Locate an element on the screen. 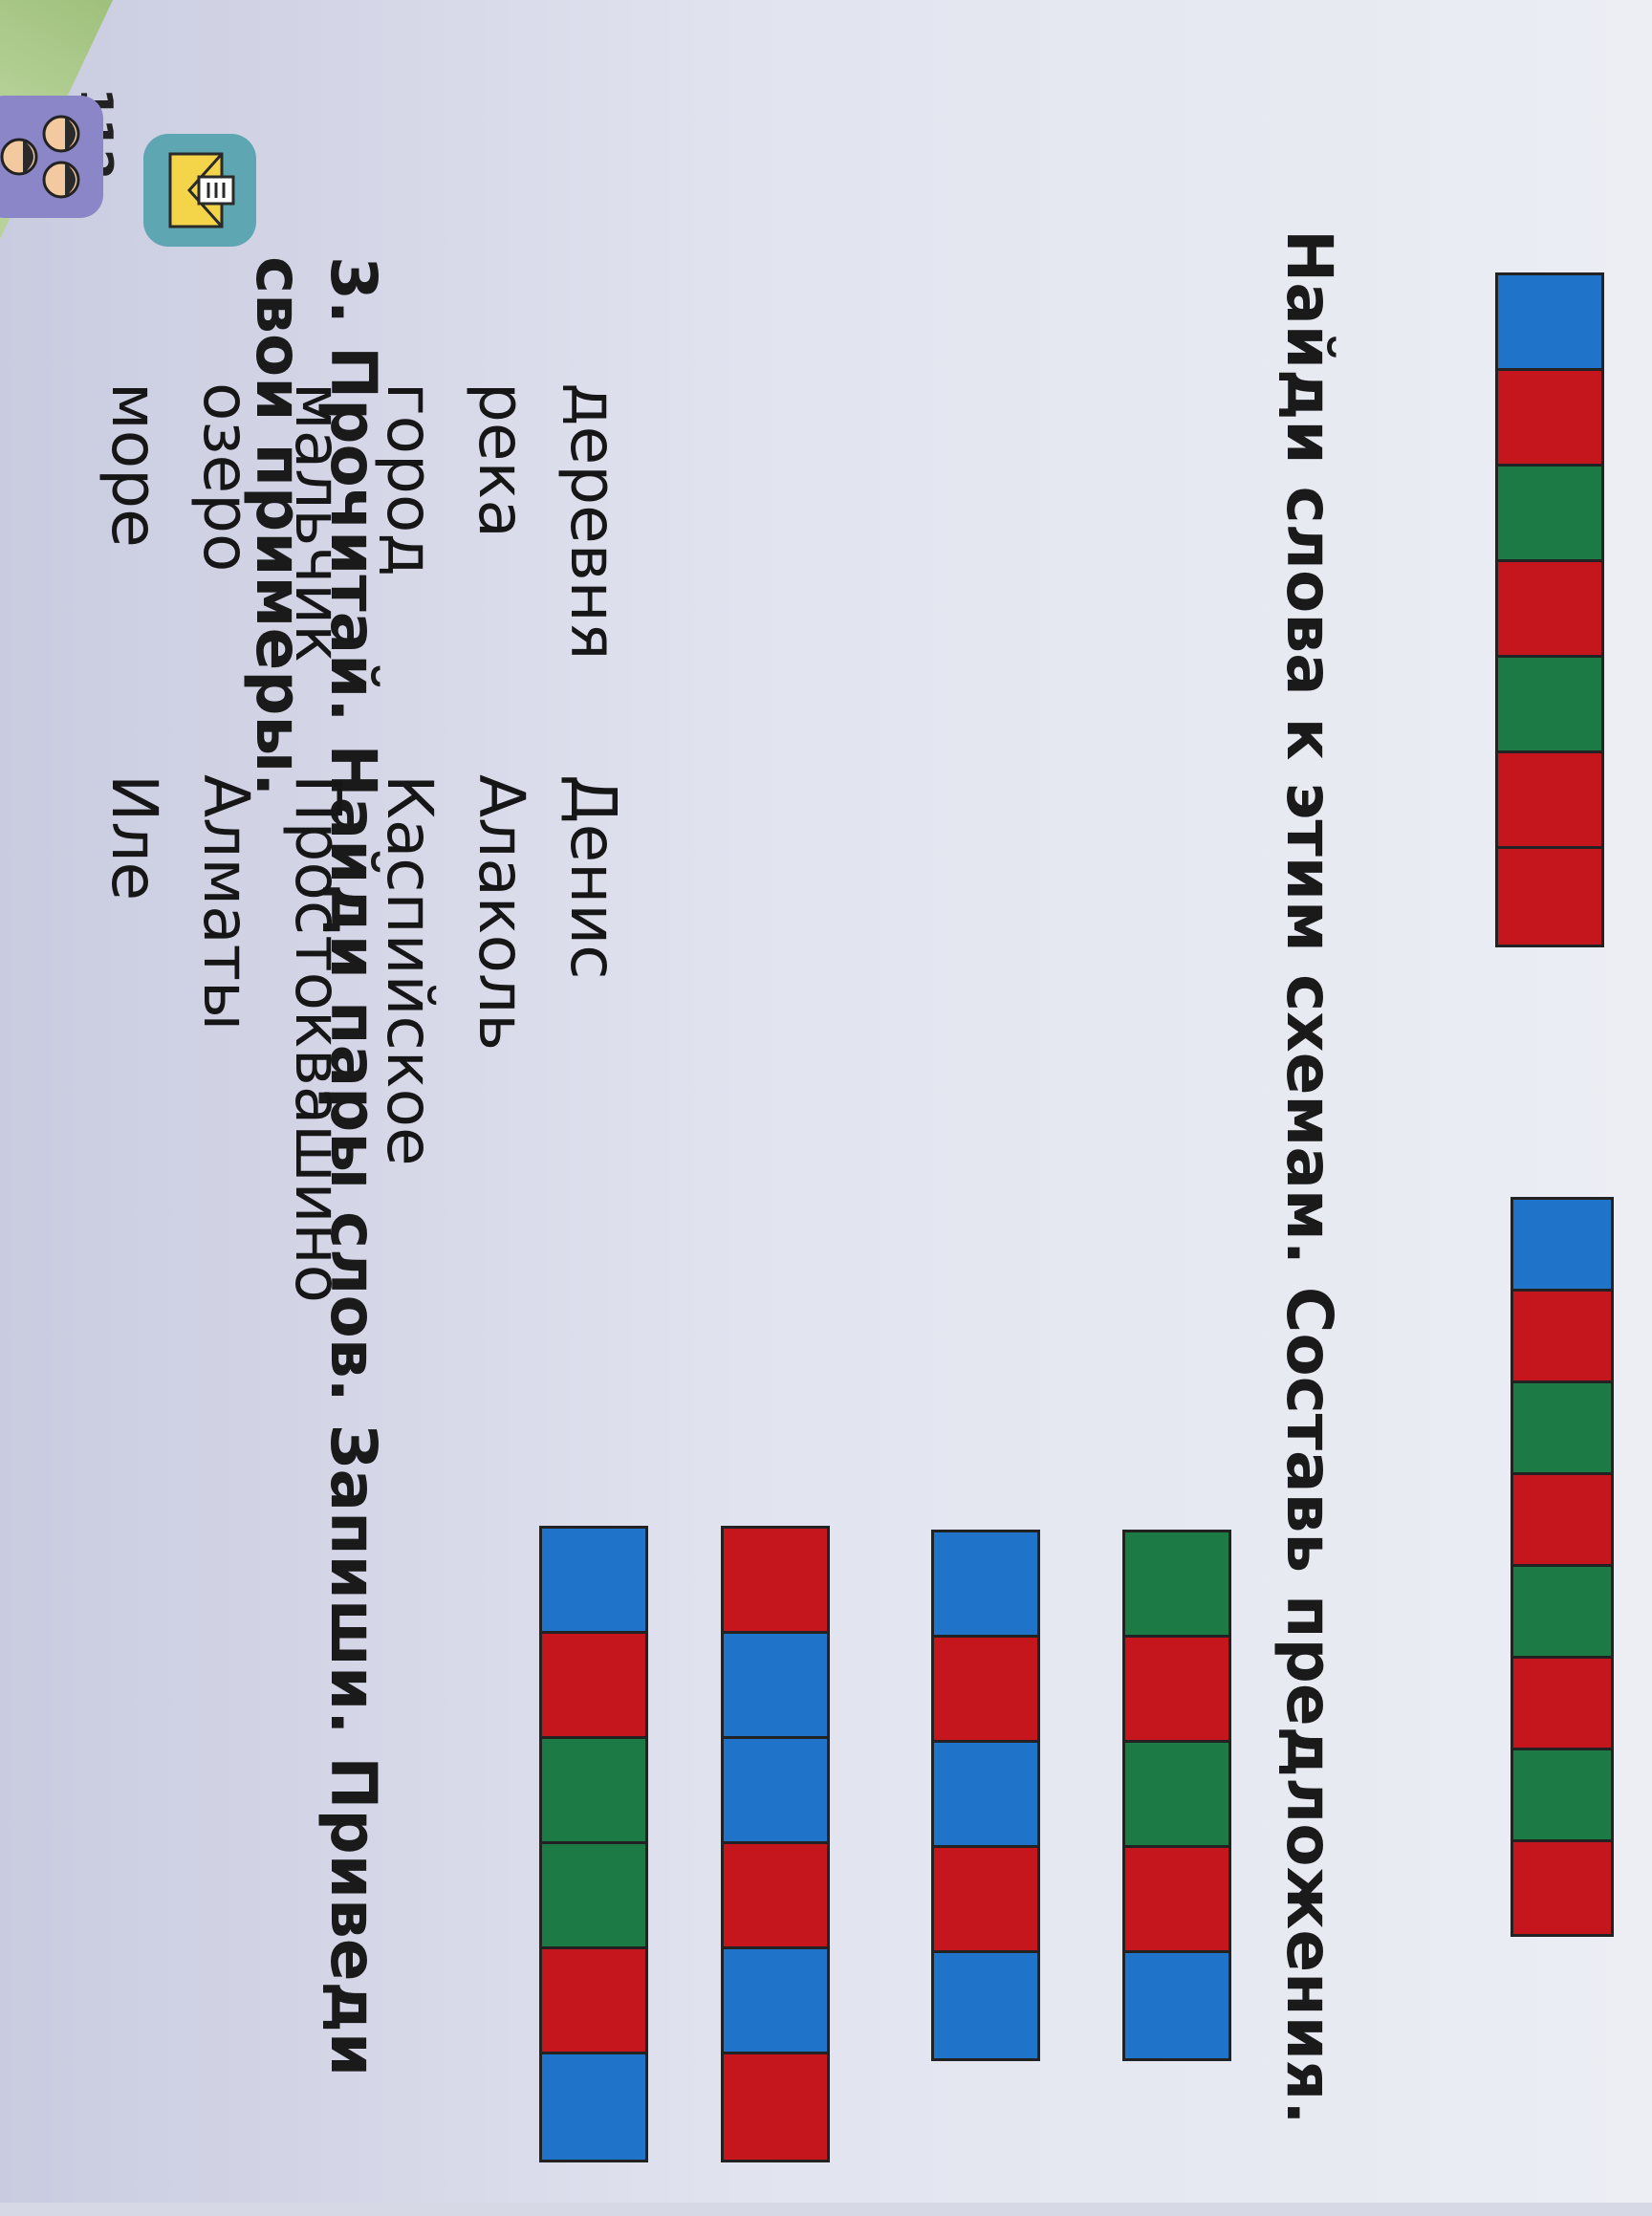 The height and width of the screenshot is (2216, 1652). word-left-1: деревня is located at coordinates (593, 521).